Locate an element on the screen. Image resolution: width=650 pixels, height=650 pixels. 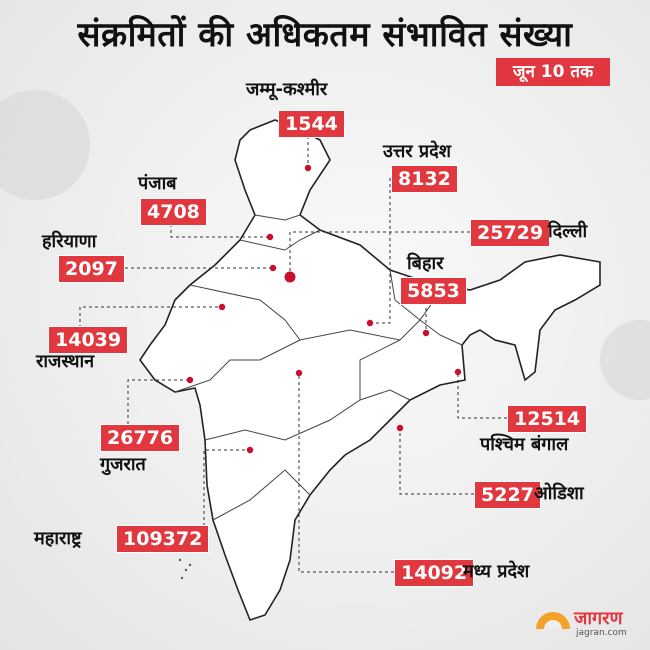
state-value-gj: 26776 is located at coordinates (140, 438).